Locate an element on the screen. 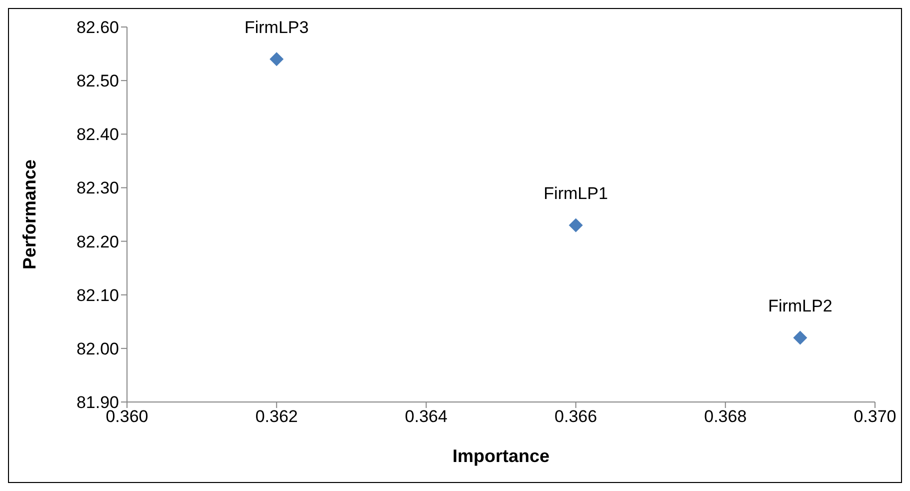 The image size is (910, 491). y-tick-label: 82.20 is located at coordinates (97, 242).